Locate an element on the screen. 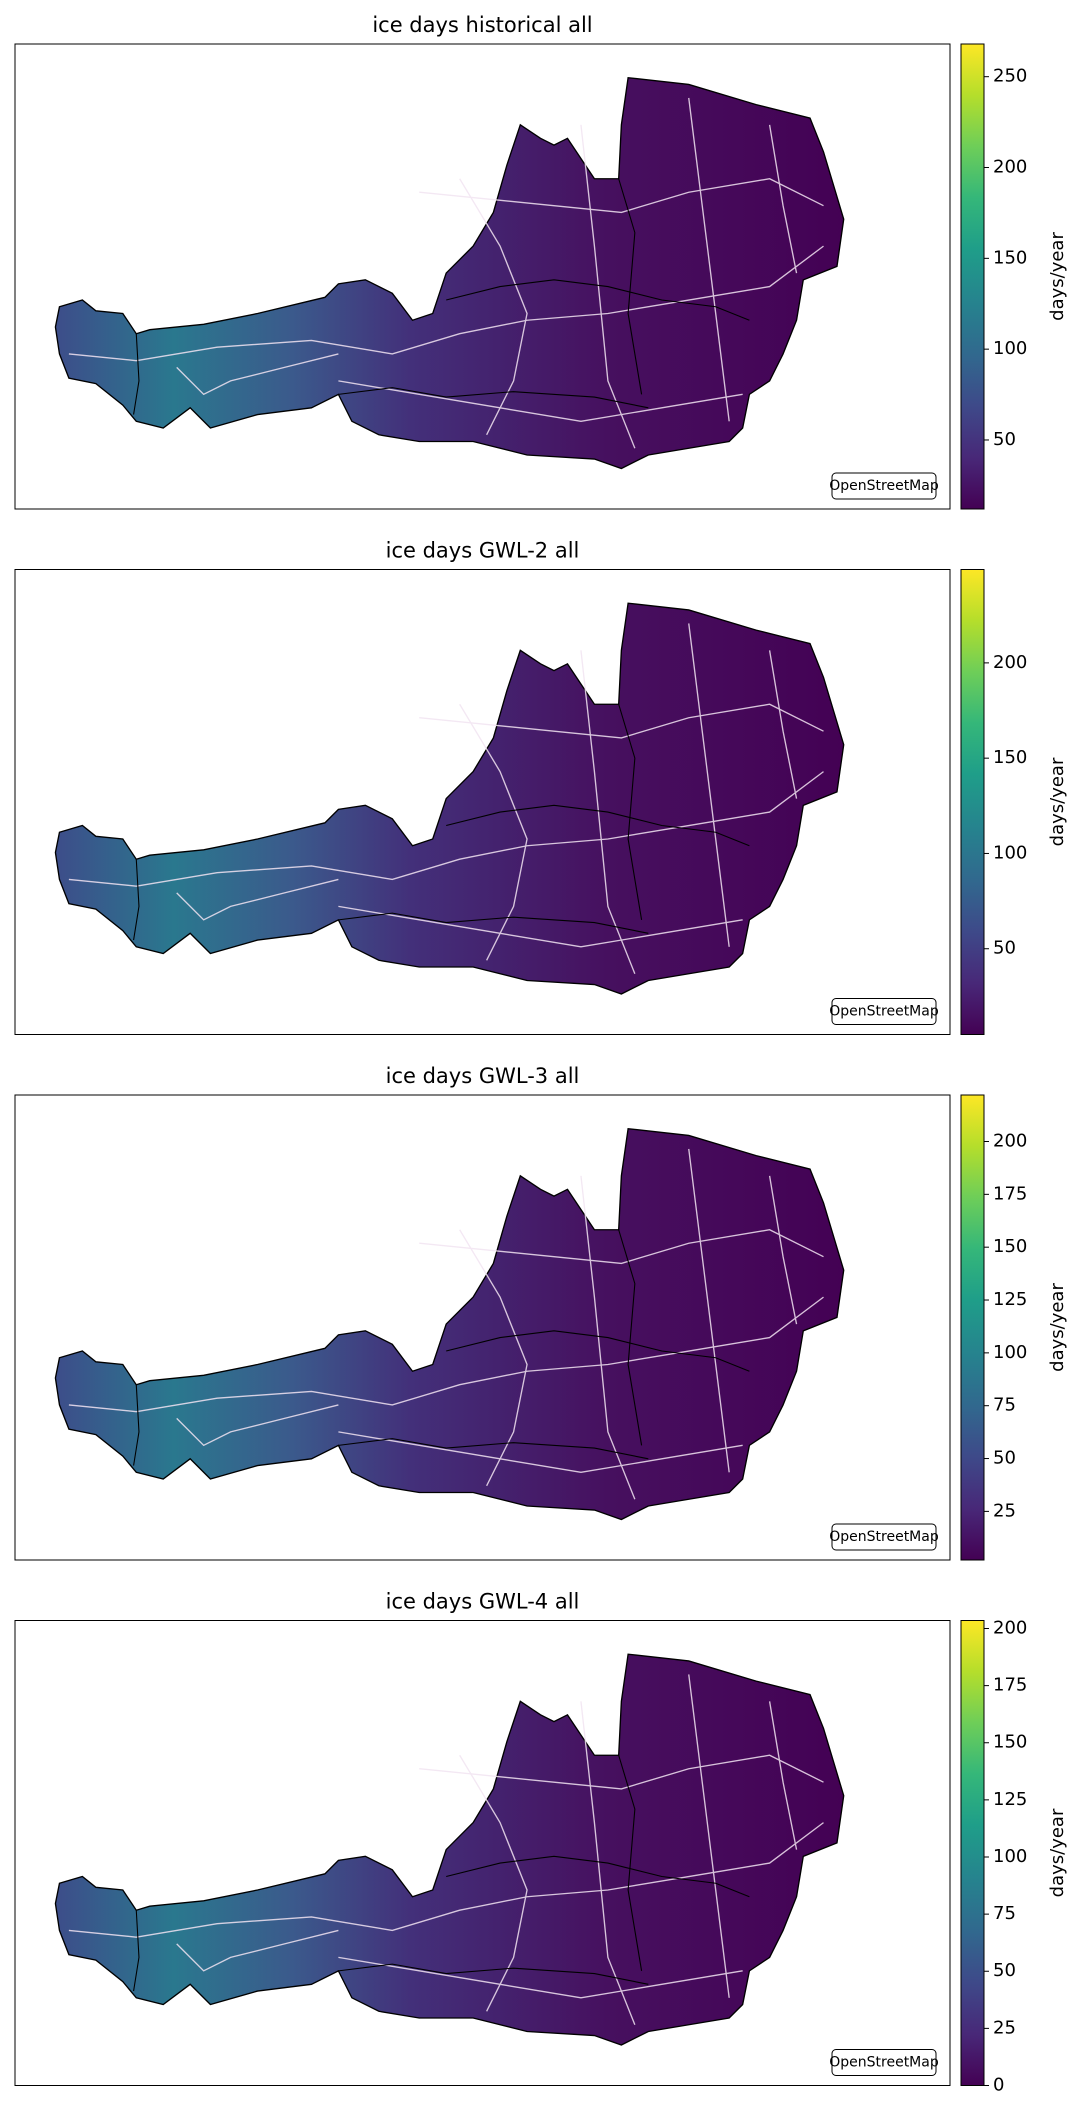  map-title: ice days GWL-3 all is located at coordinates (483, 1076).